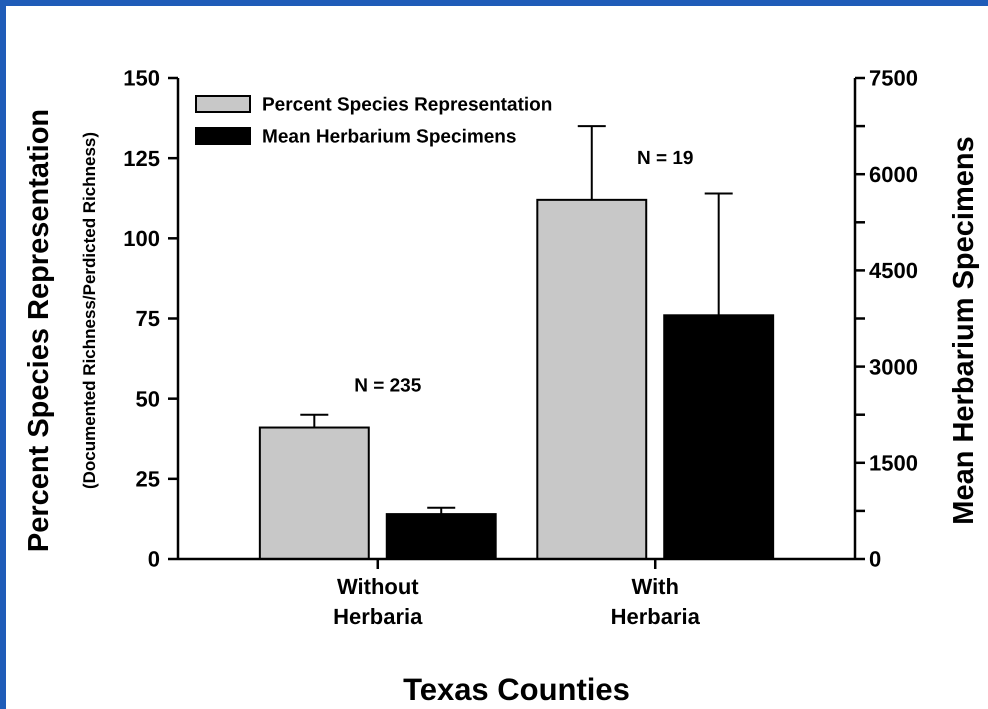 This screenshot has width=988, height=709. Describe the element at coordinates (893, 78) in the screenshot. I see `y2-tick-label: 7500` at that location.